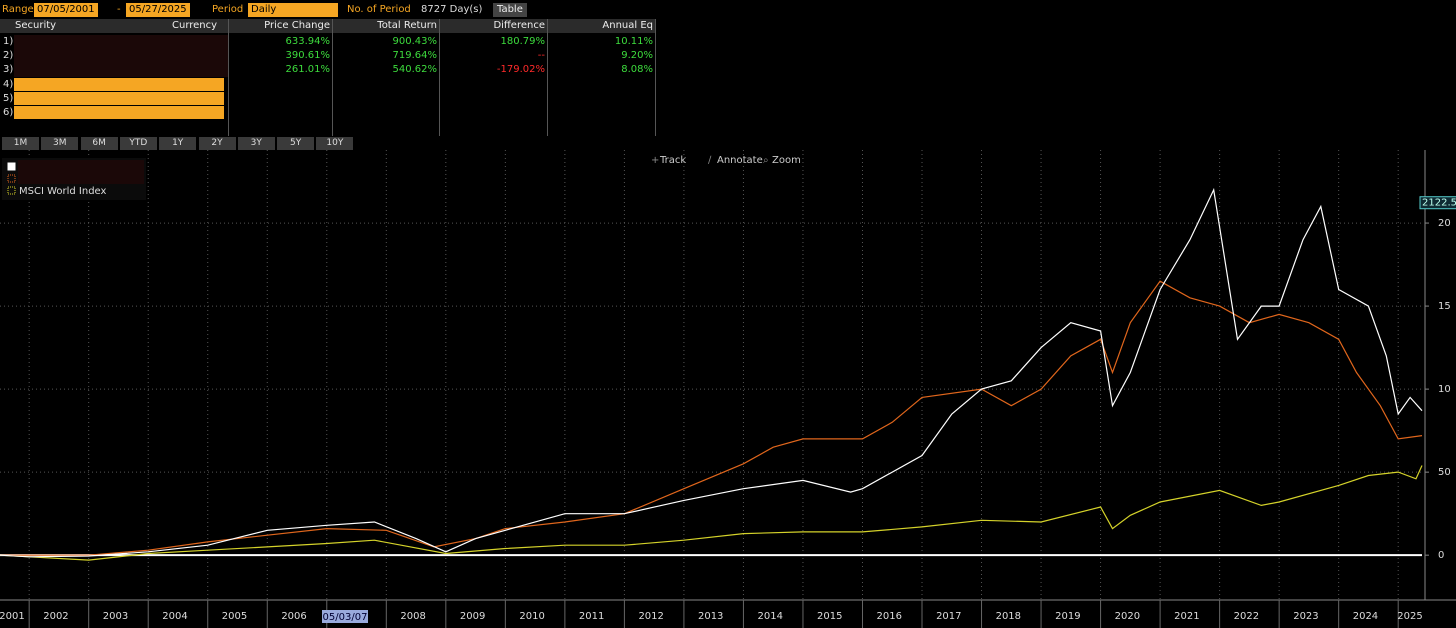  What do you see at coordinates (8, 41) in the screenshot?
I see `row-num: 1)` at bounding box center [8, 41].